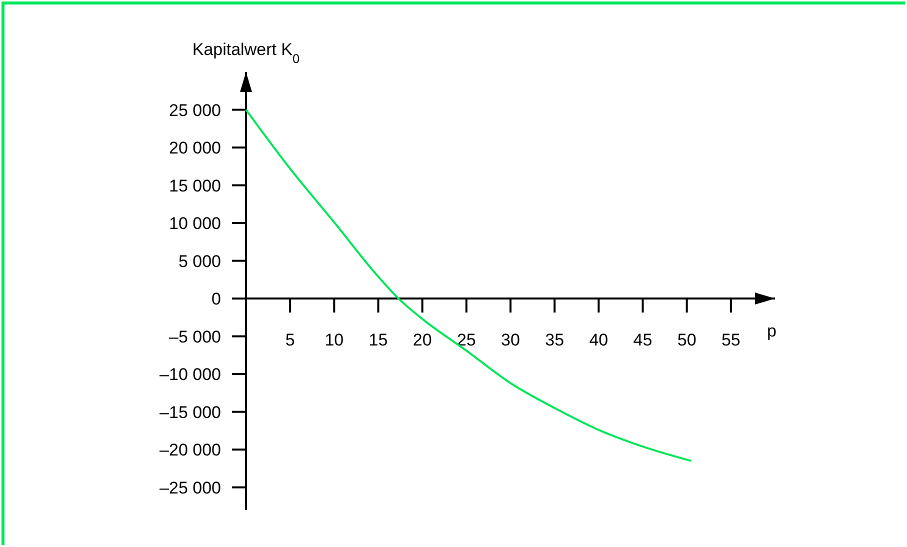  What do you see at coordinates (190, 450) in the screenshot?
I see `y-tick-label: –20 000` at bounding box center [190, 450].